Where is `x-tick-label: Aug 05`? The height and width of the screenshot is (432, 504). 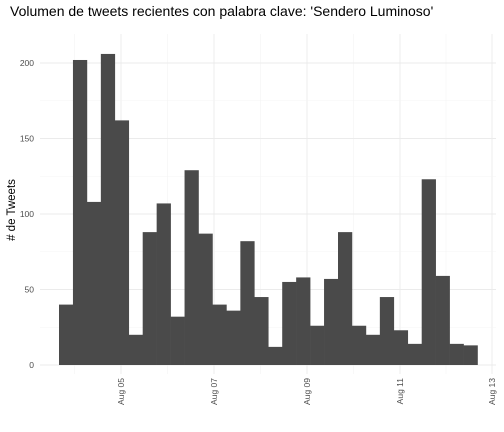 x-tick-label: Aug 05 is located at coordinates (121, 391).